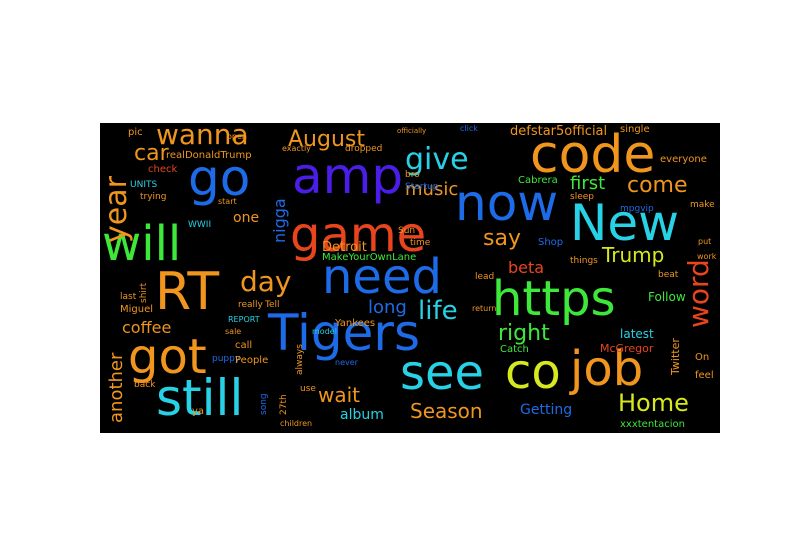  Describe the element at coordinates (296, 148) in the screenshot. I see `word-exactly: exactly` at that location.